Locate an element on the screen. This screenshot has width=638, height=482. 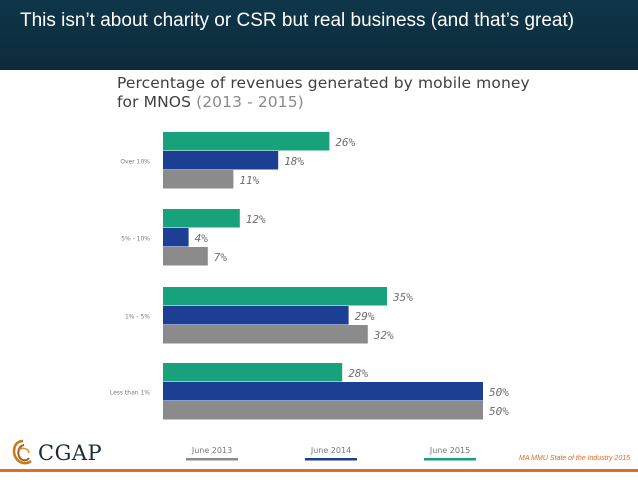
legend-label-june-2015: June 2015 is located at coordinates (449, 450).